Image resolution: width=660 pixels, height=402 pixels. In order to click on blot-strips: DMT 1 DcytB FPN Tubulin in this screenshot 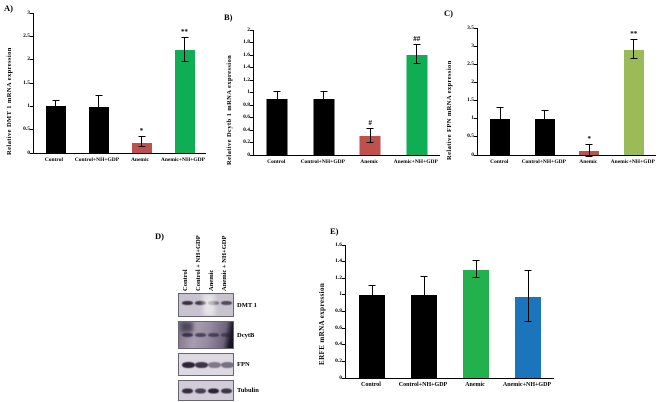, I will do `click(218, 347)`.